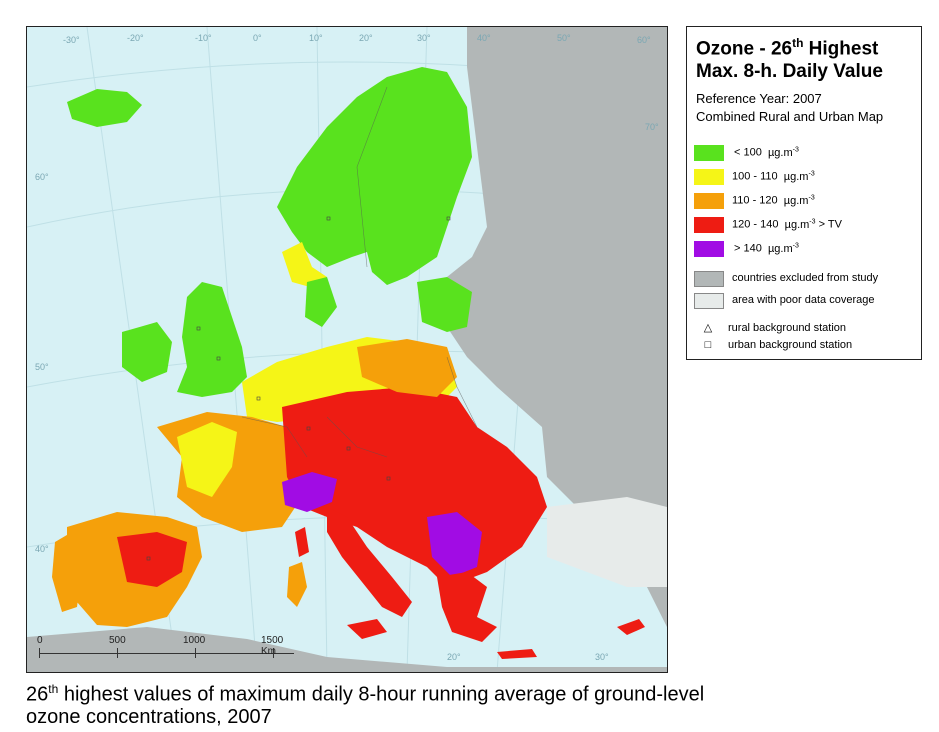  I want to click on poor-coverage-north-africa, so click(347, 649).